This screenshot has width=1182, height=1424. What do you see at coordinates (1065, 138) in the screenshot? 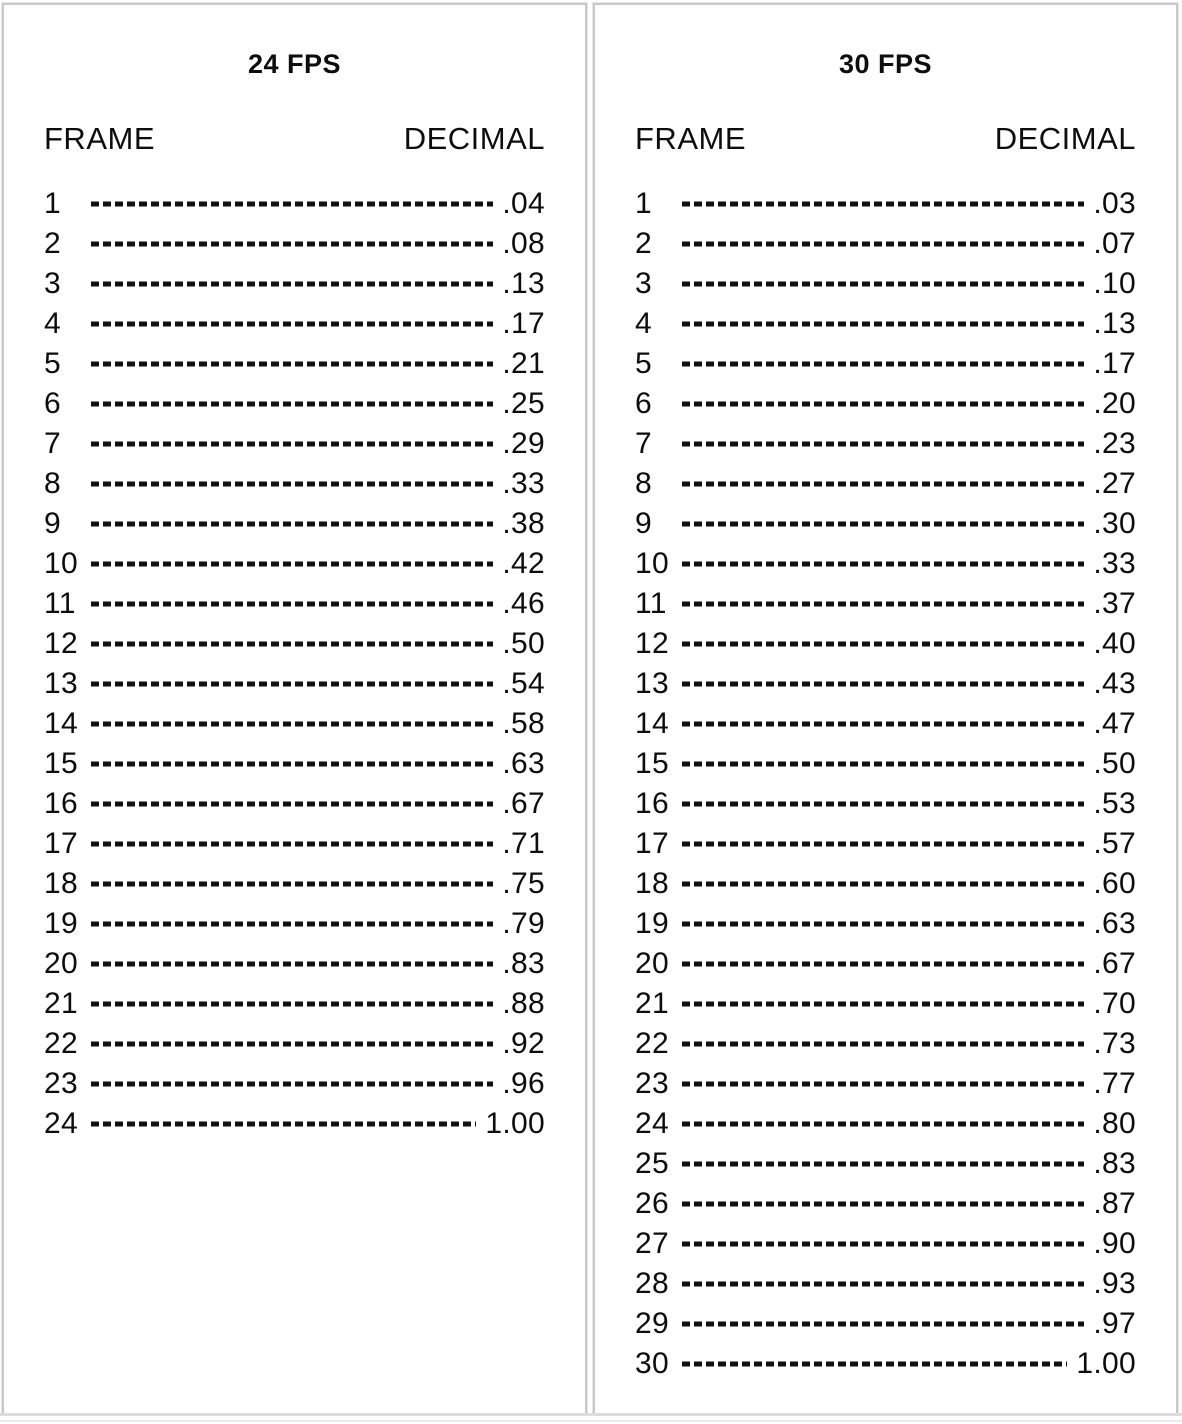
I see `column-header-decimal: DECIMAL` at bounding box center [1065, 138].